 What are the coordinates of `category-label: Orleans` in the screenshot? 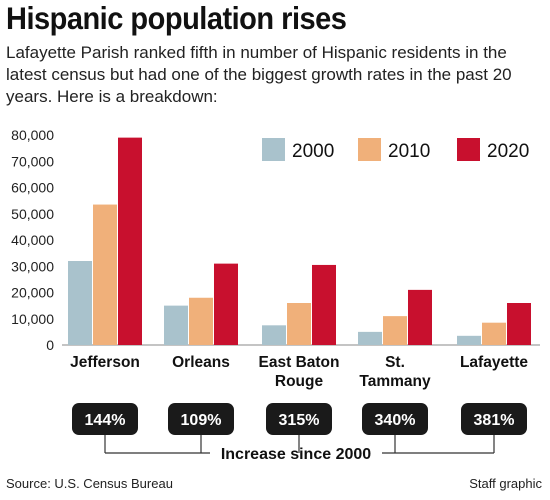 It's located at (201, 362).